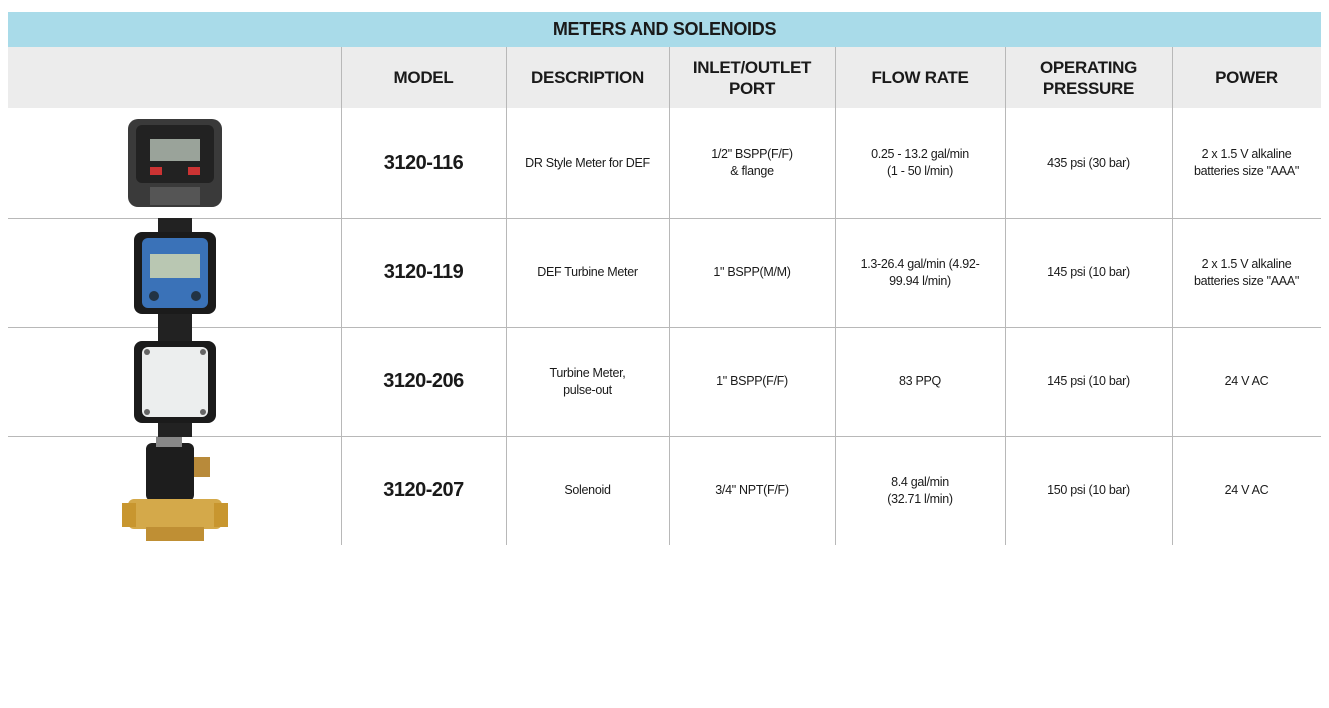 Image resolution: width=1329 pixels, height=708 pixels. What do you see at coordinates (920, 381) in the screenshot?
I see `table-cell: 83 PPQ` at bounding box center [920, 381].